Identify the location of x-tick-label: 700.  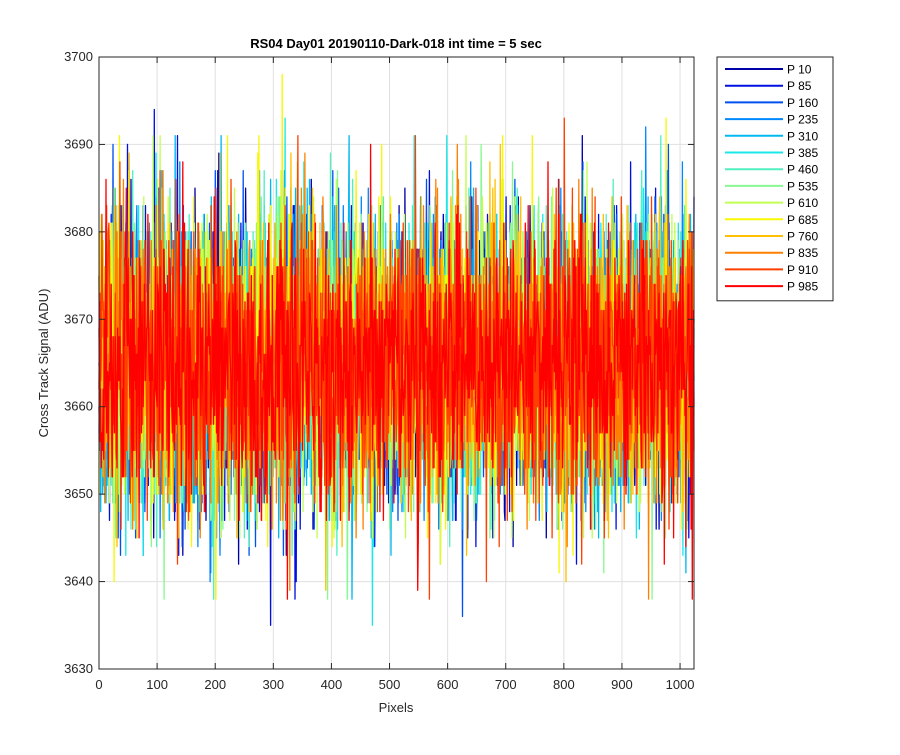
(506, 684).